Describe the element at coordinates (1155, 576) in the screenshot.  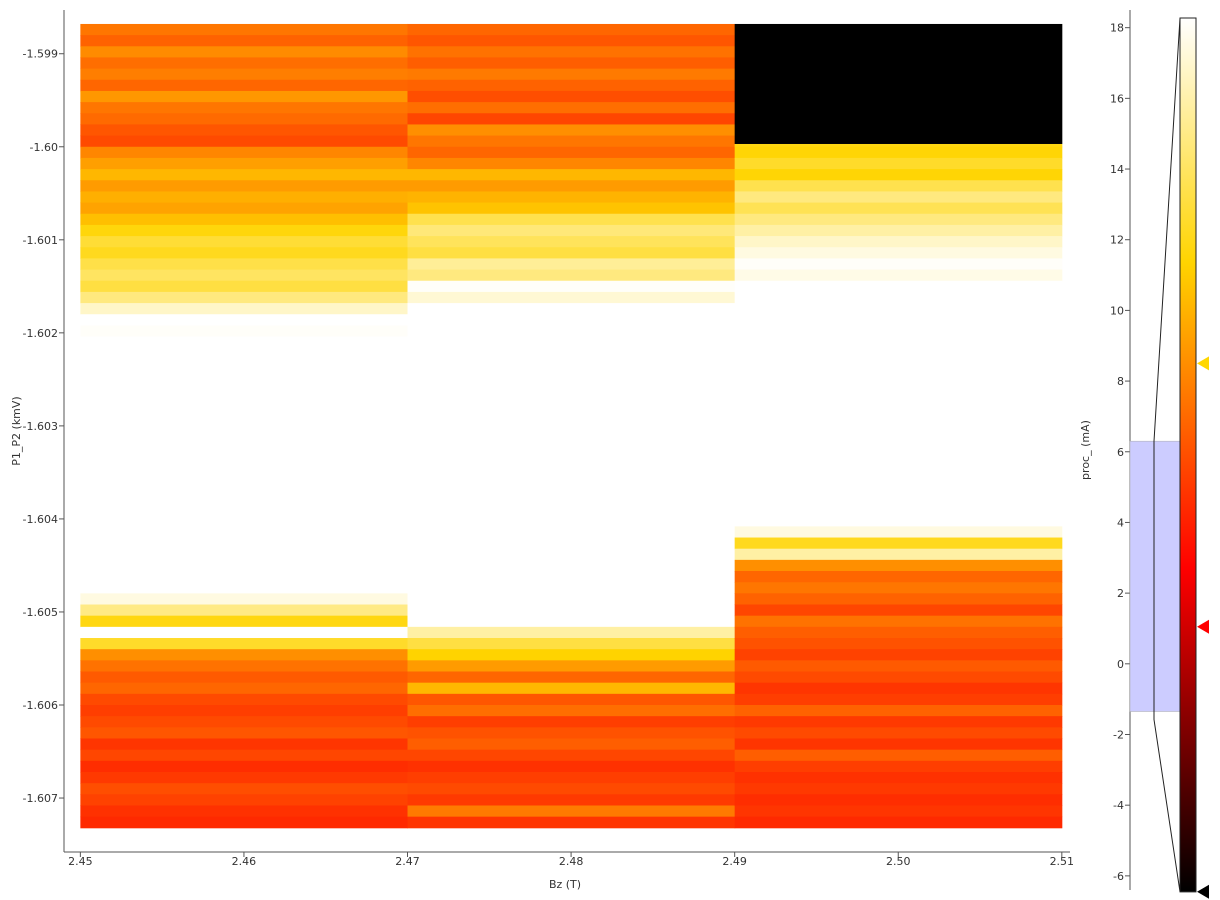
I see `histogram-region` at that location.